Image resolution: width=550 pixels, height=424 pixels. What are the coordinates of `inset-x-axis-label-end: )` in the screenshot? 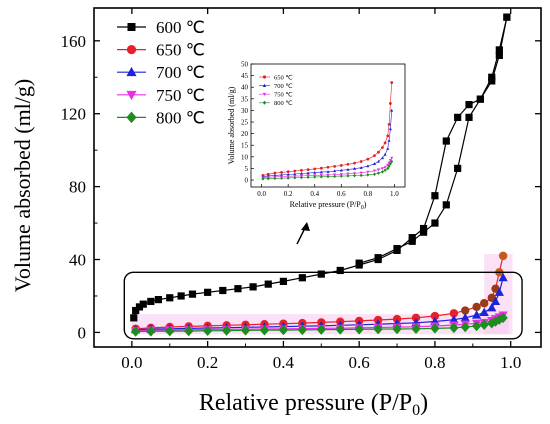 It's located at (365, 204).